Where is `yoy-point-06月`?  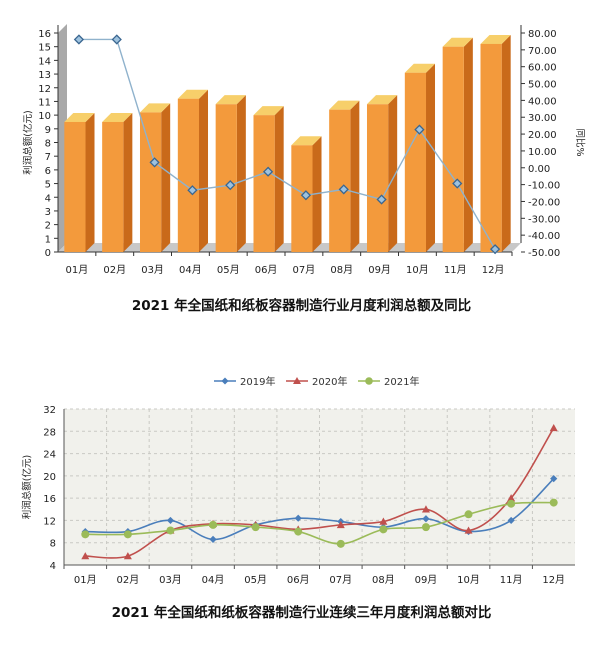
yoy-point-06月 is located at coordinates (268, 171).